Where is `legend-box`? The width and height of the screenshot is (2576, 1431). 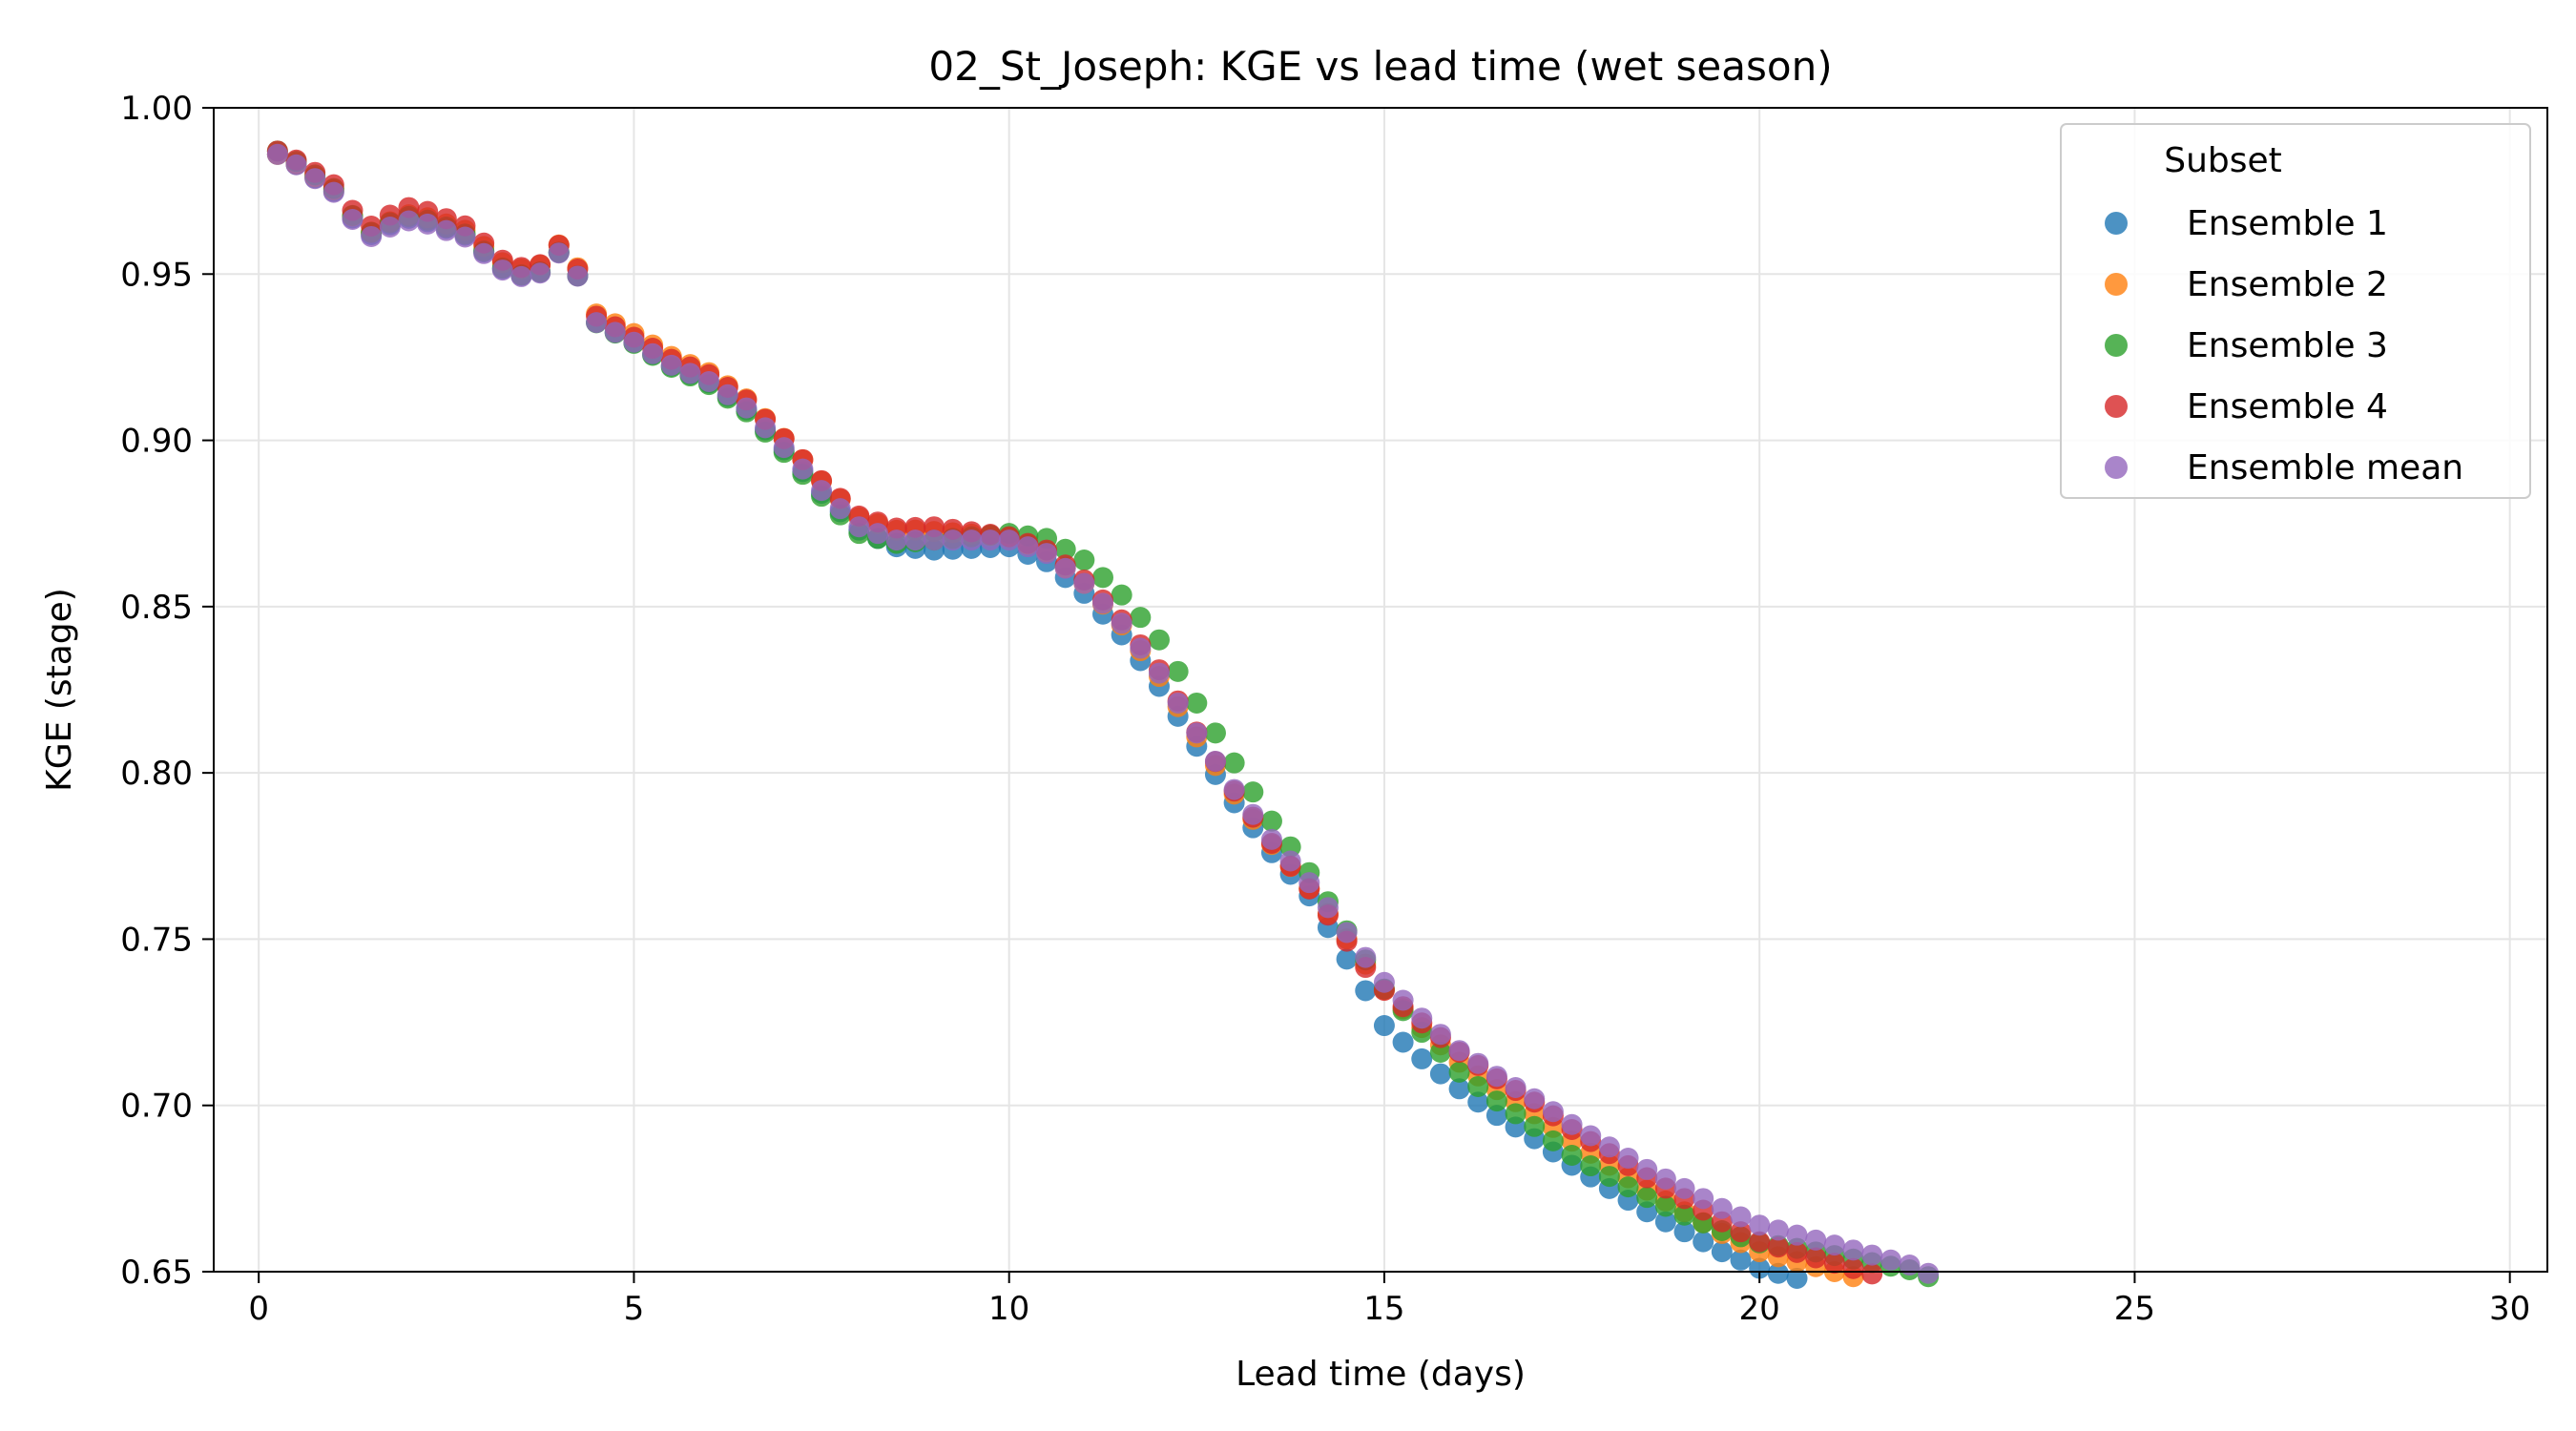
legend-box is located at coordinates (2295, 311).